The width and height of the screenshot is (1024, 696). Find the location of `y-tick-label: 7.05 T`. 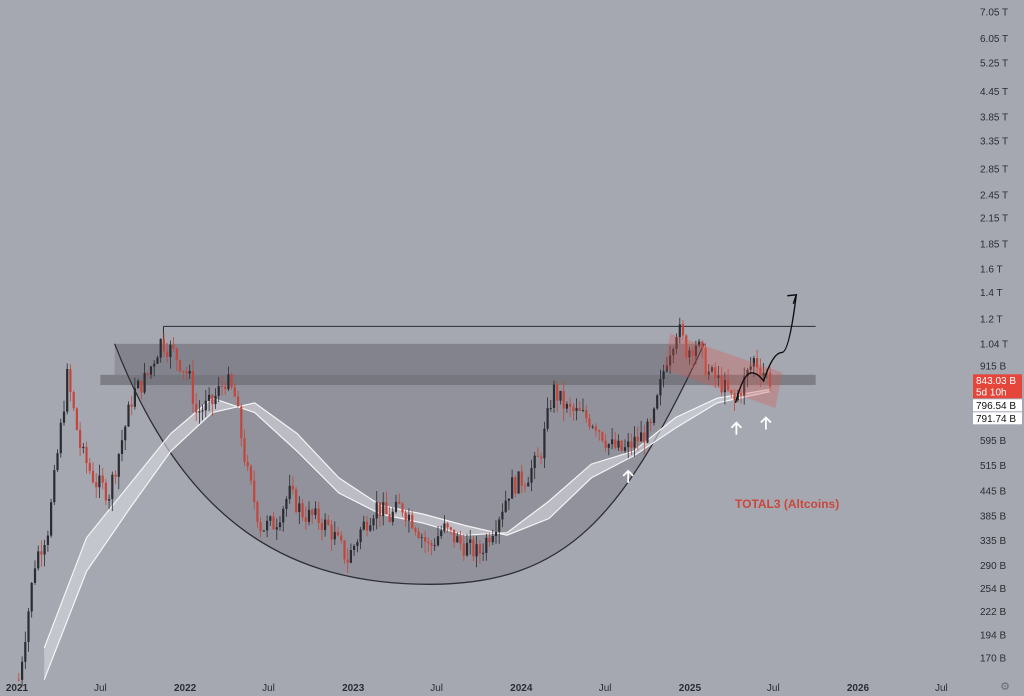

y-tick-label: 7.05 T is located at coordinates (994, 12).